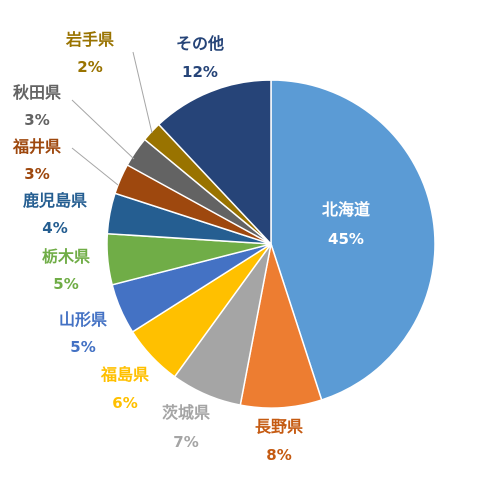  I want to click on slice-category-label: その他, so click(200, 43).